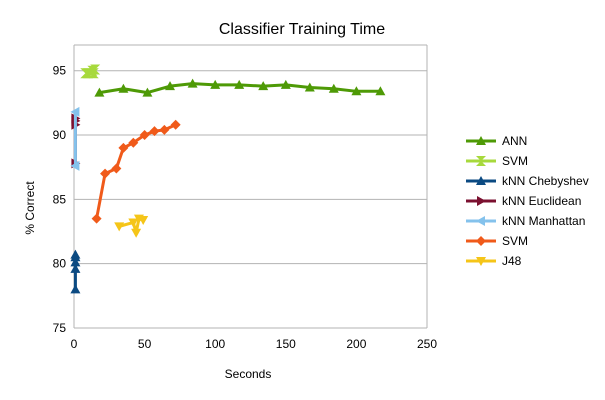  I want to click on legend-entry-2: kNN Chebyshev, so click(527, 181).